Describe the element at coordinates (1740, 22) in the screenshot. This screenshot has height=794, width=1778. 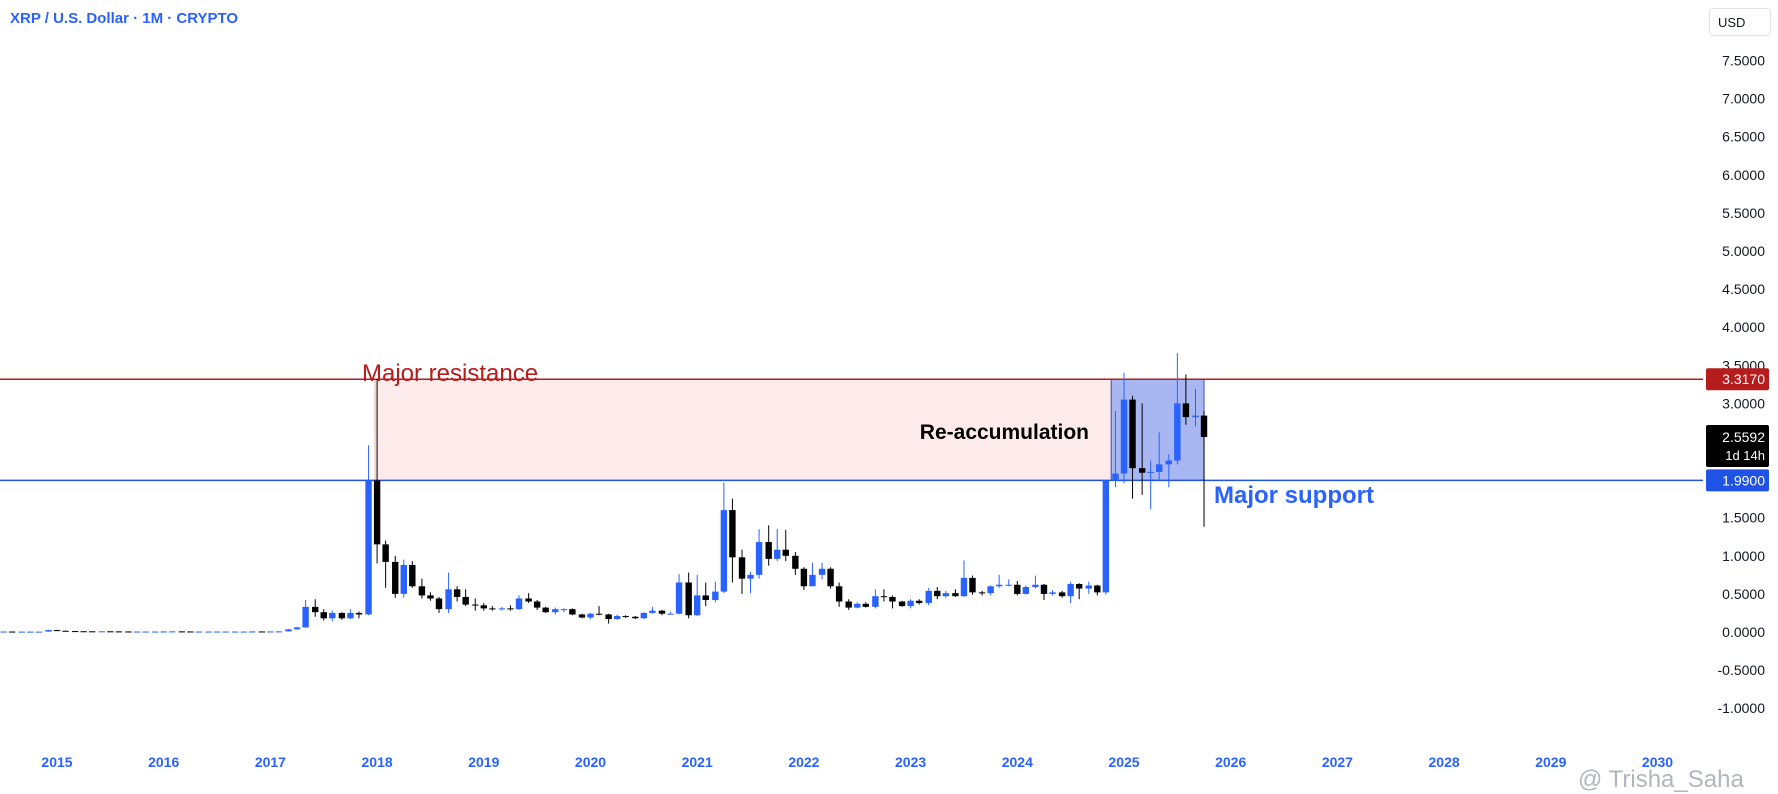
I see `currency-selector: USD` at that location.